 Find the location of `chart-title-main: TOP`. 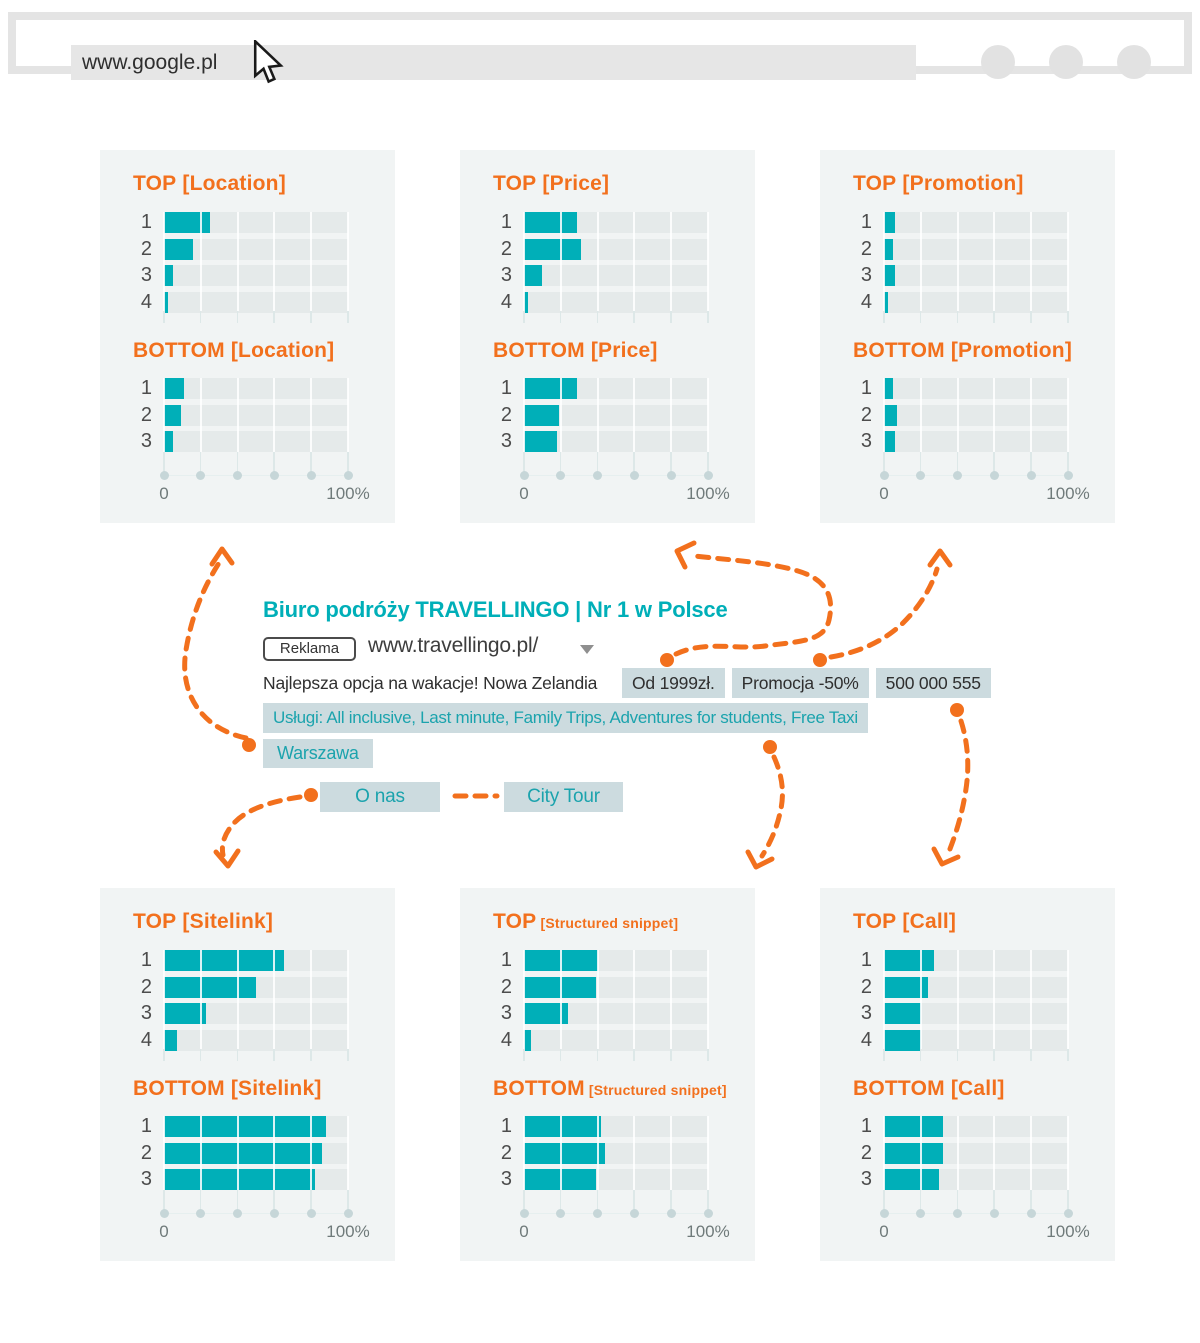

chart-title-main: TOP is located at coordinates (515, 921).